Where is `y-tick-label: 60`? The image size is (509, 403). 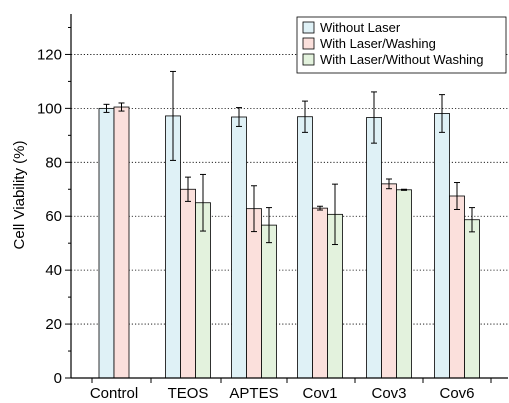 y-tick-label: 60 is located at coordinates (53, 216).